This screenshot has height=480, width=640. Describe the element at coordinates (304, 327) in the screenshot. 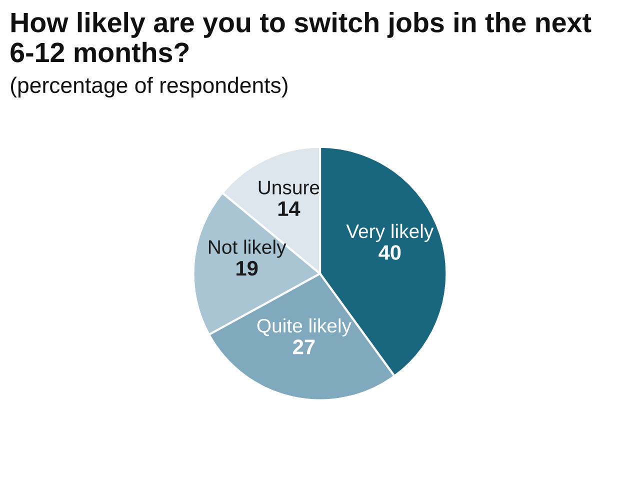

I see `slice-label: Quite likely` at that location.